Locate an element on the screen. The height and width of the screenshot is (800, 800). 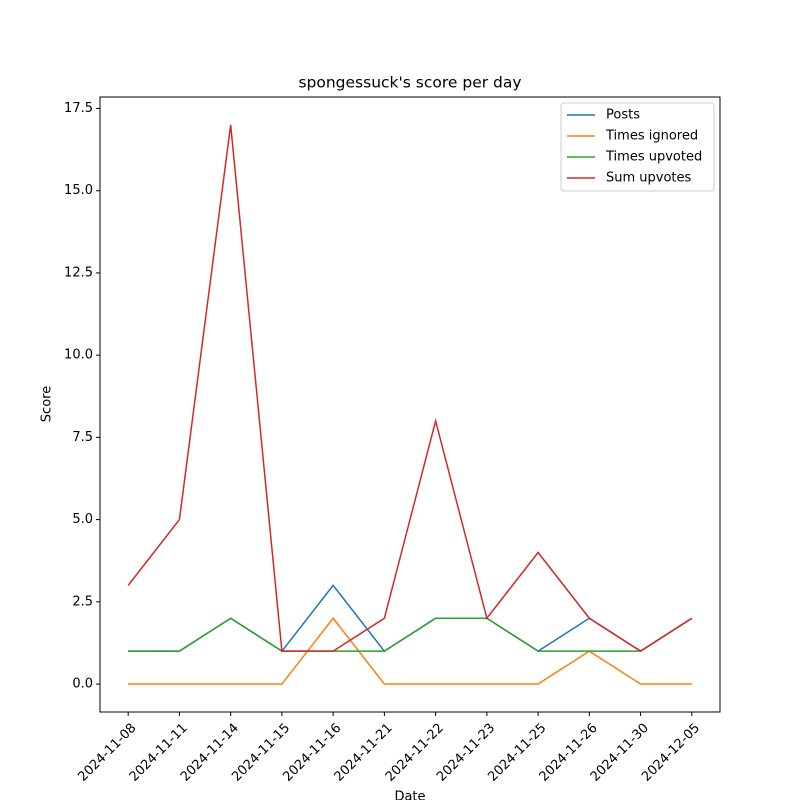
legend-label: Times ignored is located at coordinates (651, 136).